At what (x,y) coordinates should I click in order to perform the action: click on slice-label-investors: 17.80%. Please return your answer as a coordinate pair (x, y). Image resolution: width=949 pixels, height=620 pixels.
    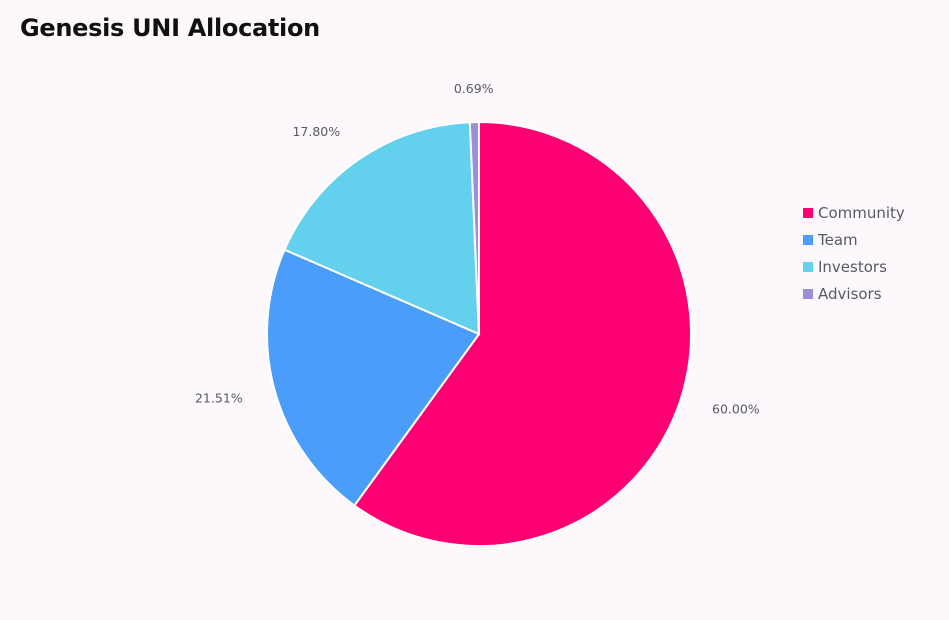
    Looking at the image, I should click on (316, 131).